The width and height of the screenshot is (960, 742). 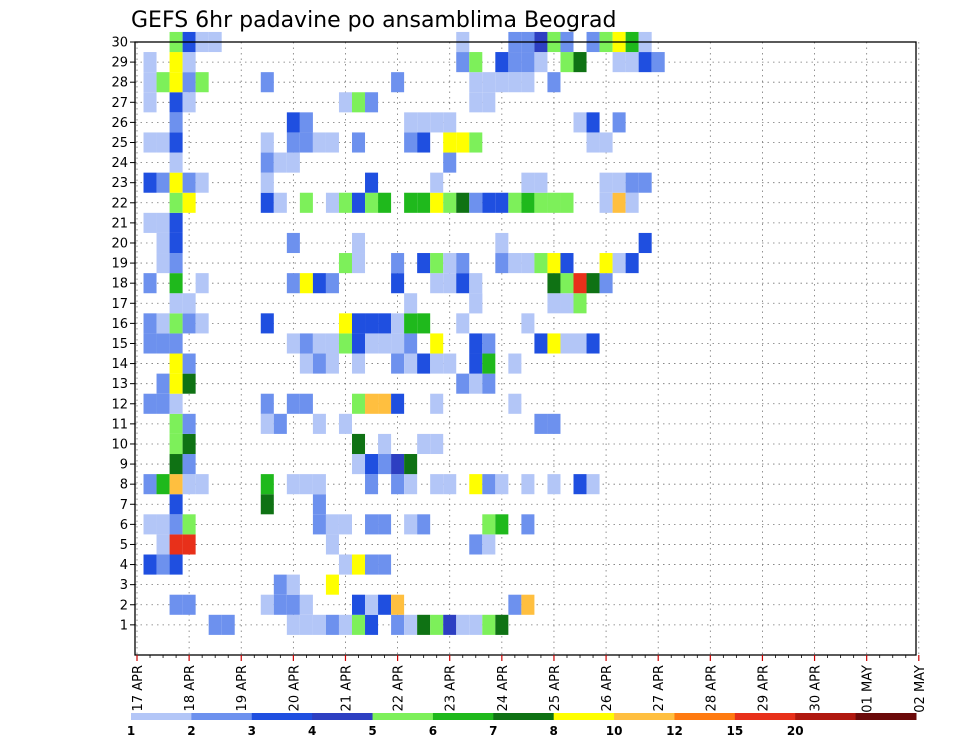 What do you see at coordinates (346, 688) in the screenshot?
I see `x-tick-label: 21 APR` at bounding box center [346, 688].